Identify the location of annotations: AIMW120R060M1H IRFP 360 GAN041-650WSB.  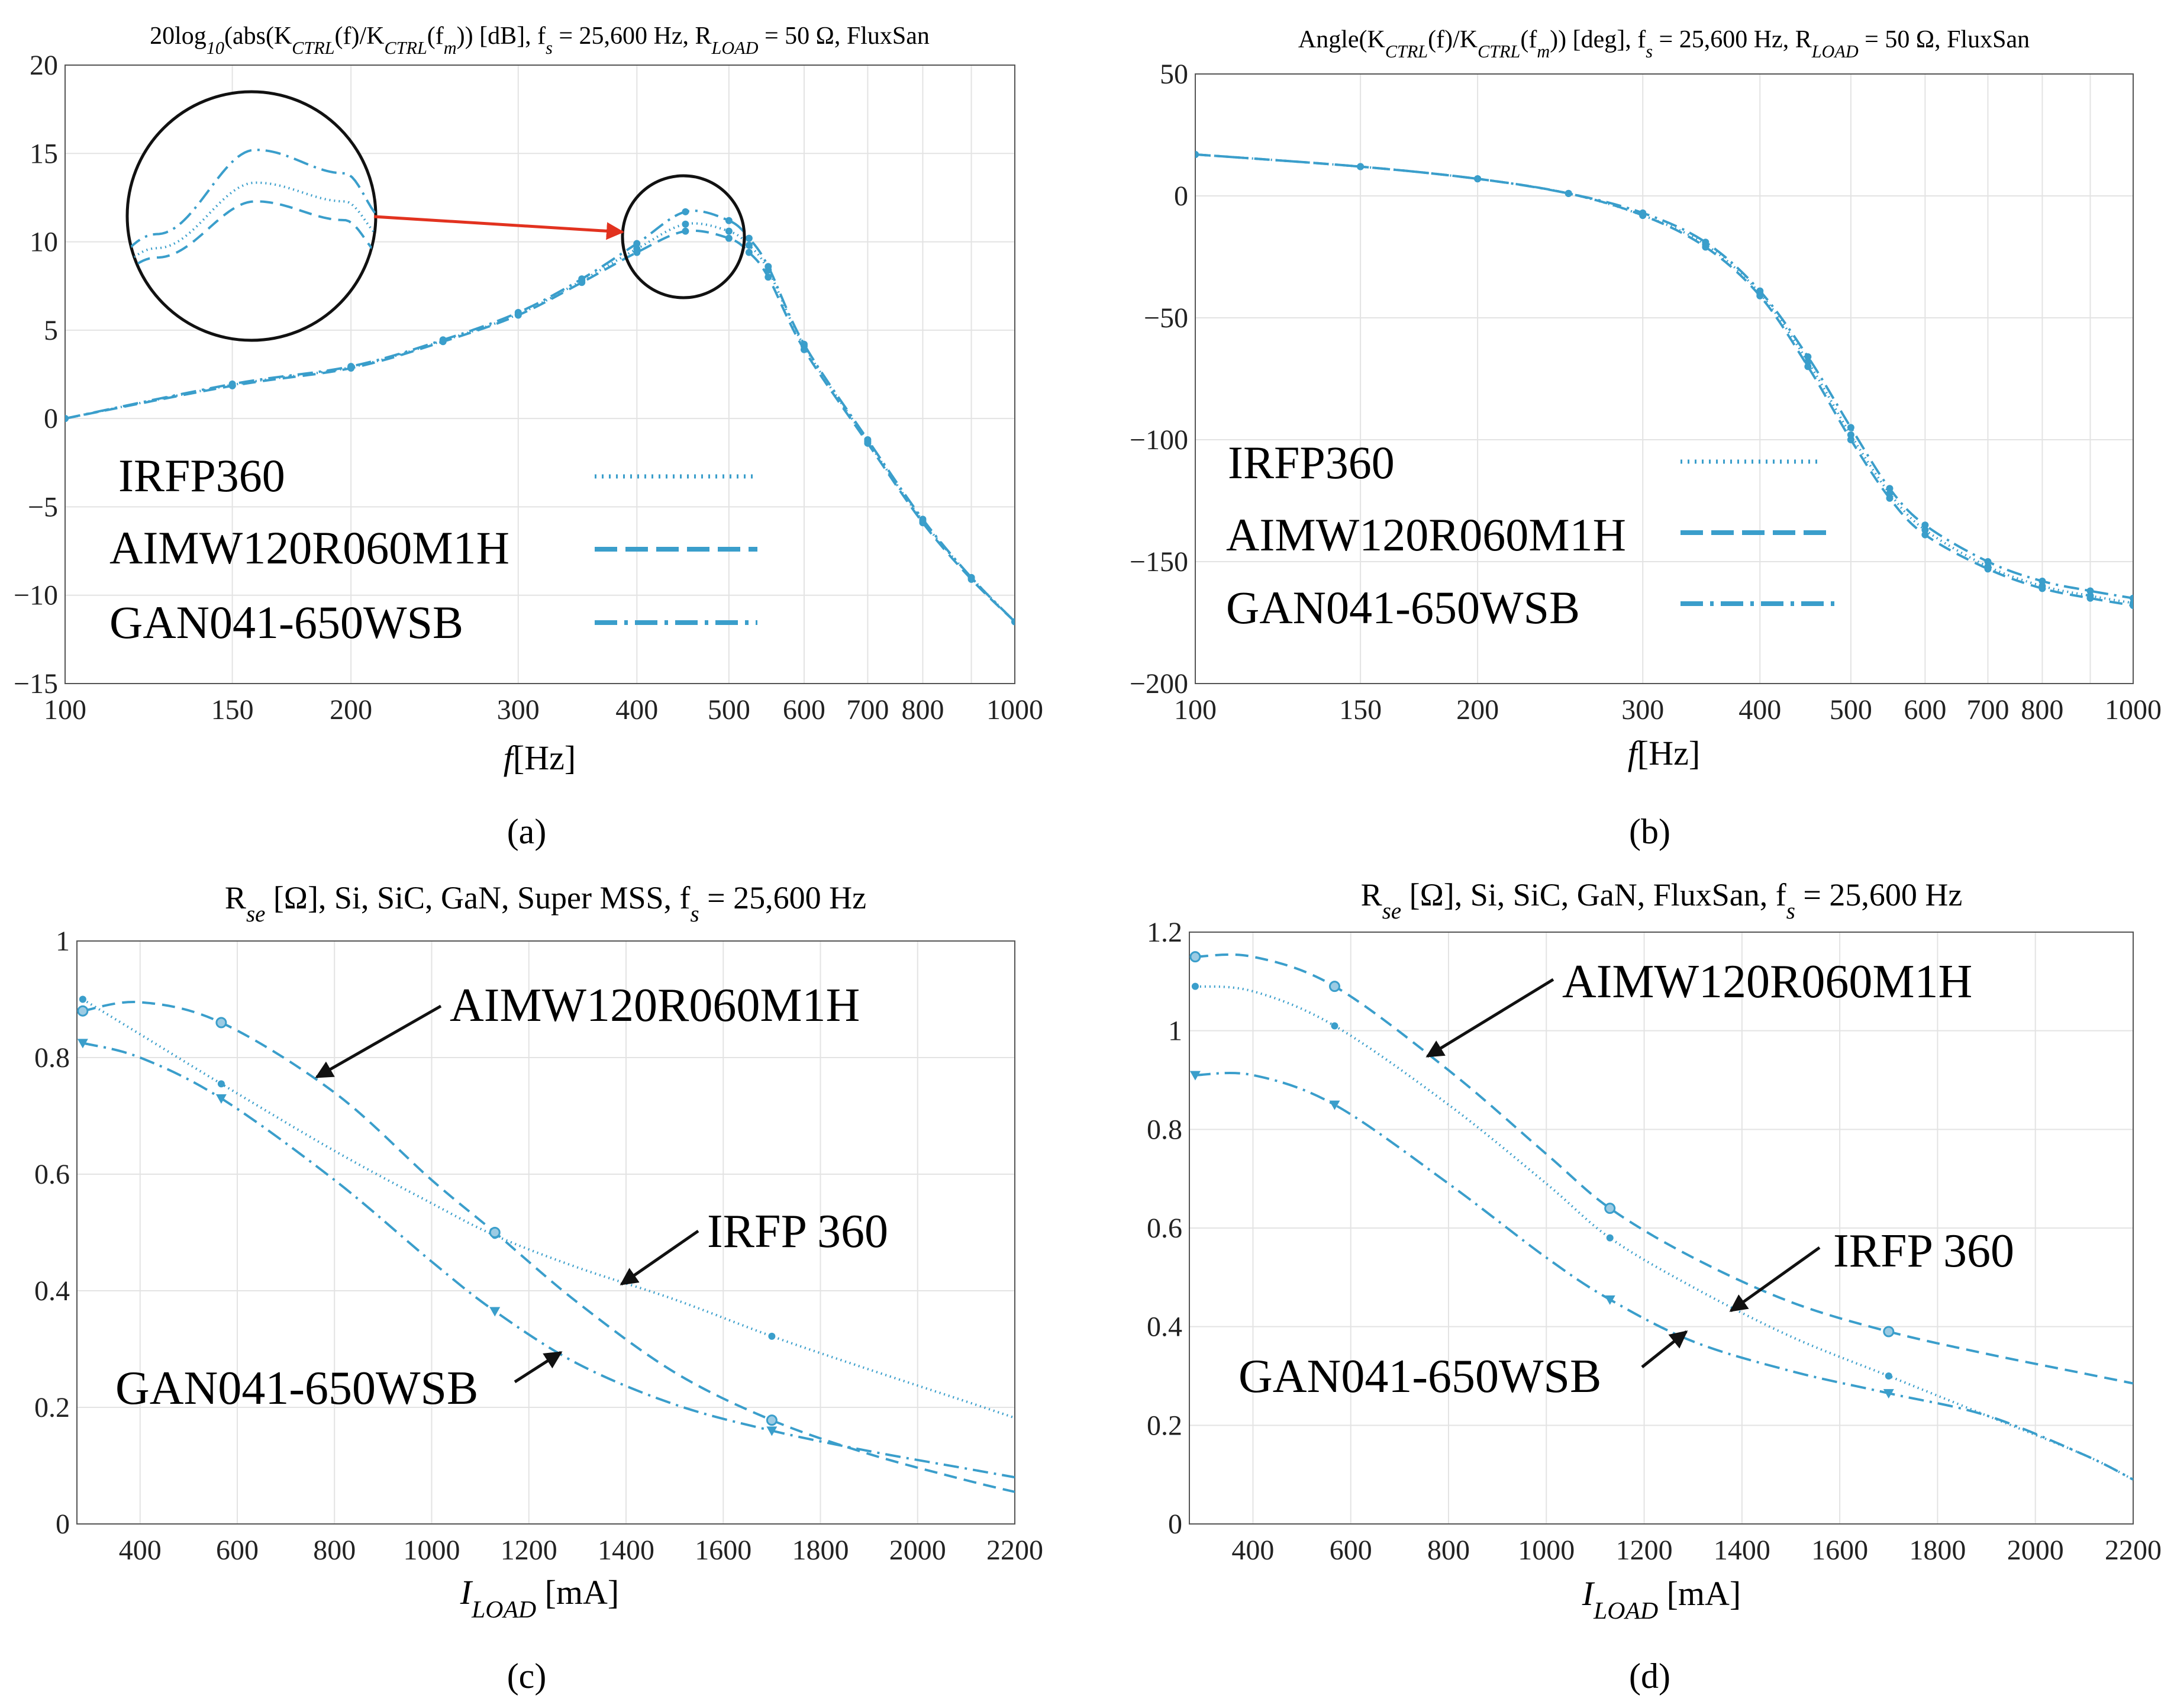
(502, 1196).